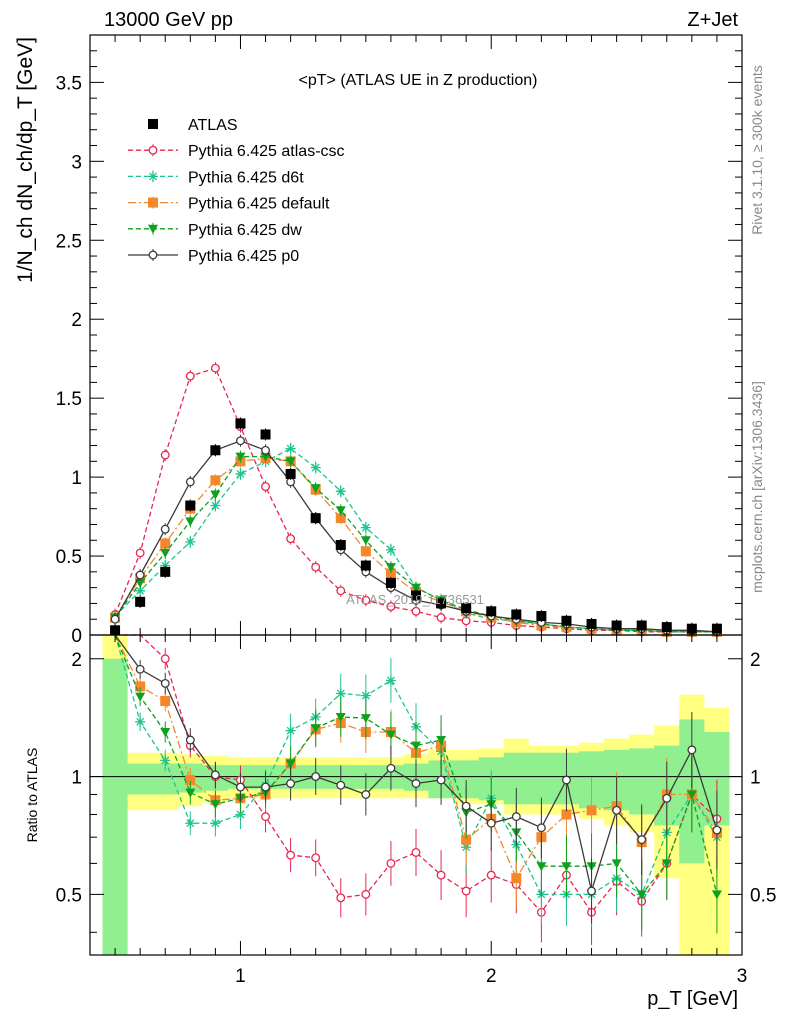 The width and height of the screenshot is (786, 1024). Describe the element at coordinates (742, 976) in the screenshot. I see `x-tick-label: 3` at that location.